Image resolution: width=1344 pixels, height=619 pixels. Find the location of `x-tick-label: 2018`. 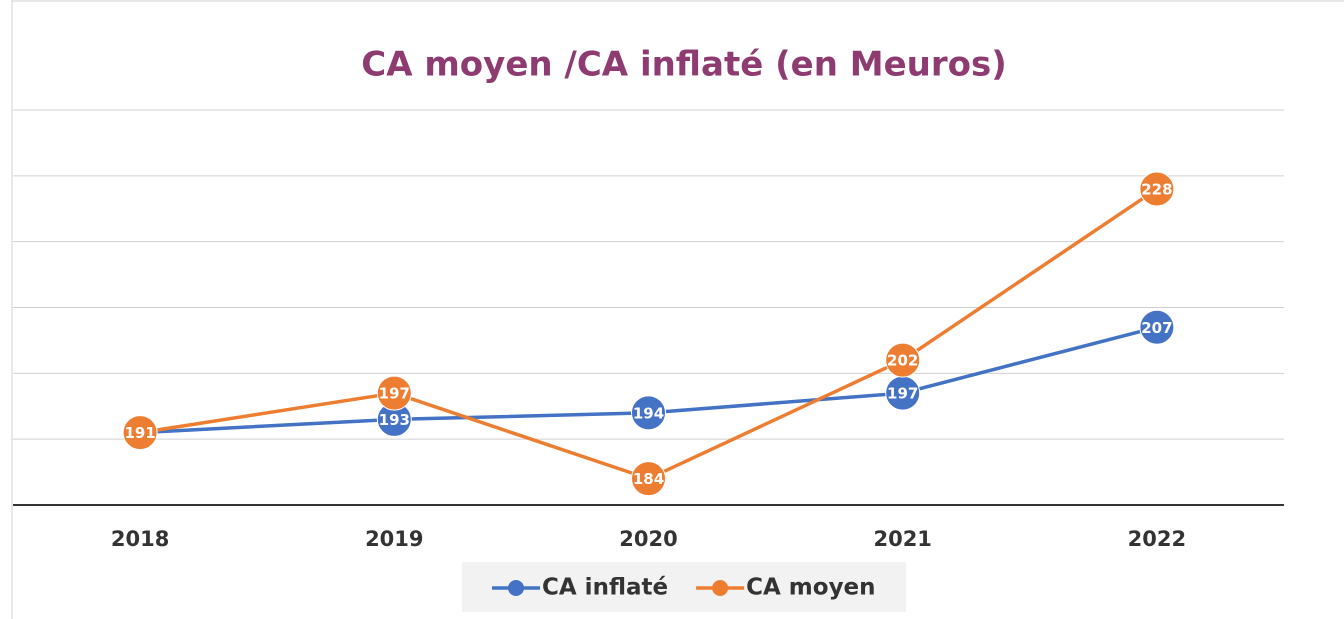

x-tick-label: 2018 is located at coordinates (140, 539).